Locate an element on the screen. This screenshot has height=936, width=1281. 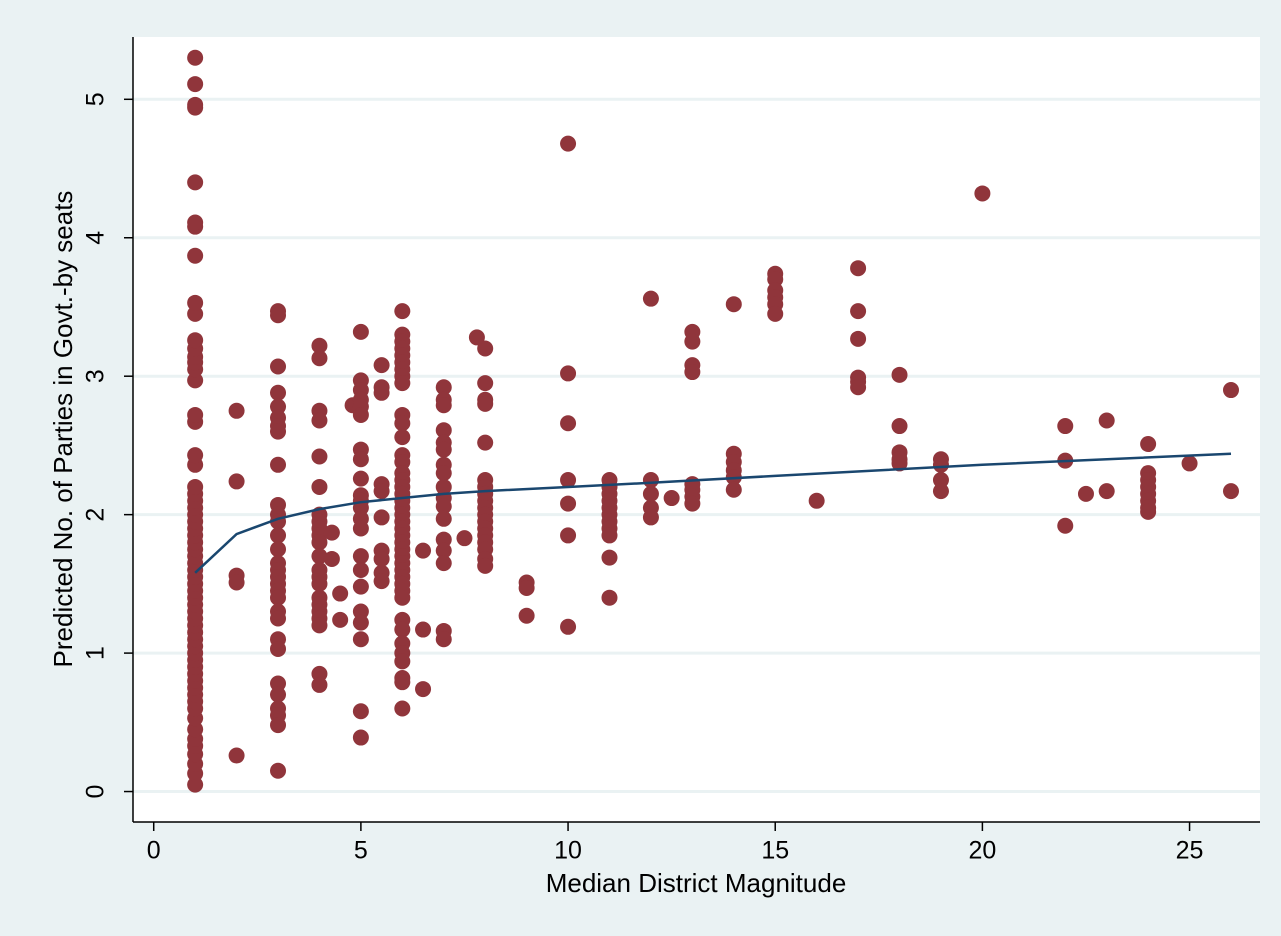
fit-line is located at coordinates (713, 513).